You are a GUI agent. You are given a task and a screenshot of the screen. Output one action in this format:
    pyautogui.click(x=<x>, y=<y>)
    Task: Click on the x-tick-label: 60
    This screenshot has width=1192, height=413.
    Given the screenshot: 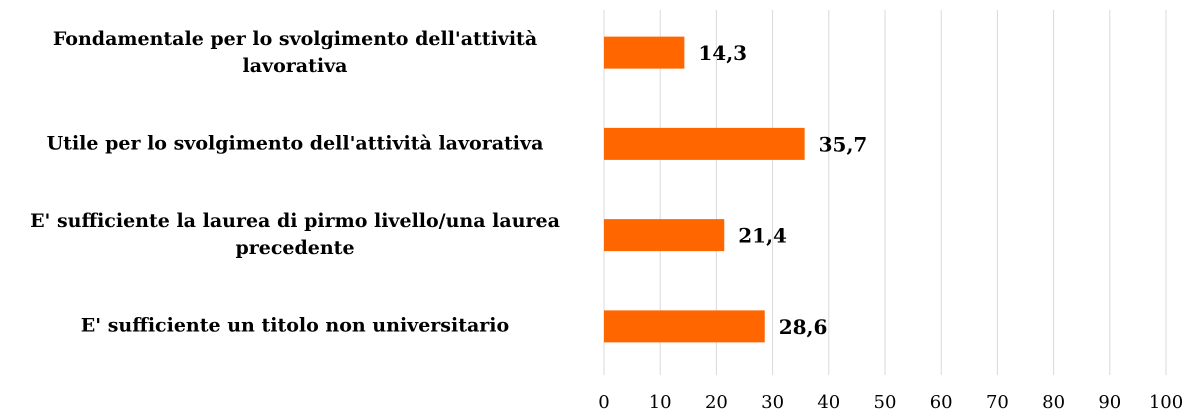 What is the action you would take?
    pyautogui.click(x=941, y=402)
    